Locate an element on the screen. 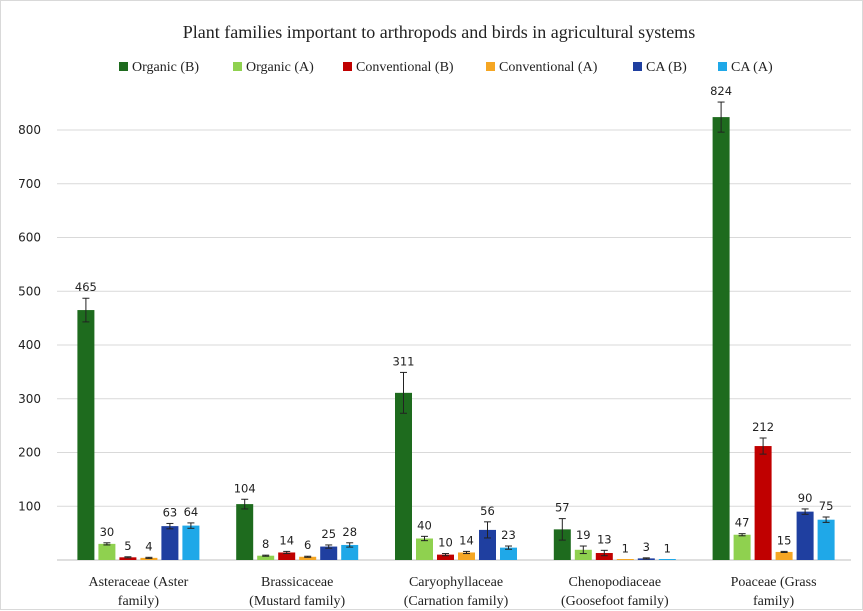 The width and height of the screenshot is (863, 611). category-label: Poaceae (Grass is located at coordinates (774, 582).